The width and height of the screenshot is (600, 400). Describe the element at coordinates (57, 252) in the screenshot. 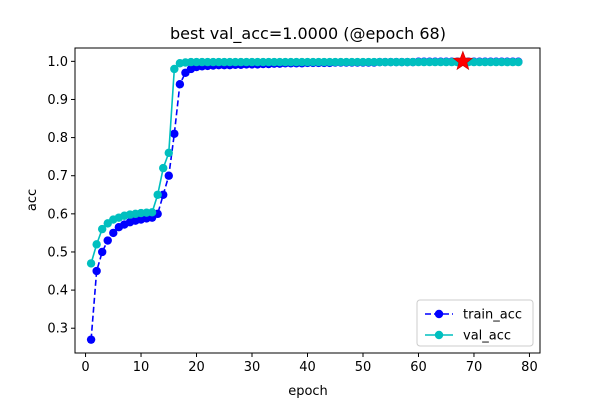

I see `y-tick-label: 0.5` at that location.